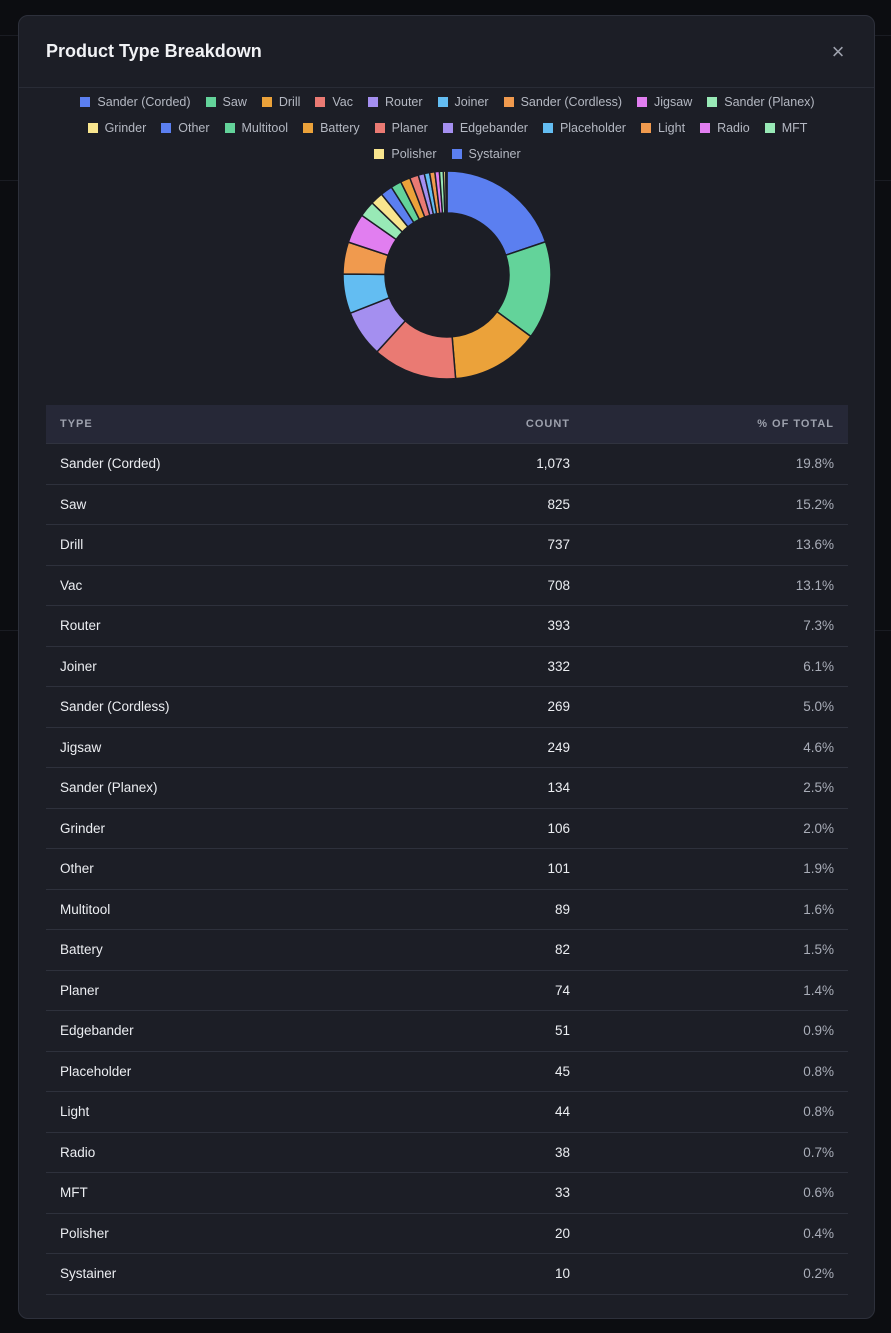  I want to click on legend-label: Planer, so click(409, 128).